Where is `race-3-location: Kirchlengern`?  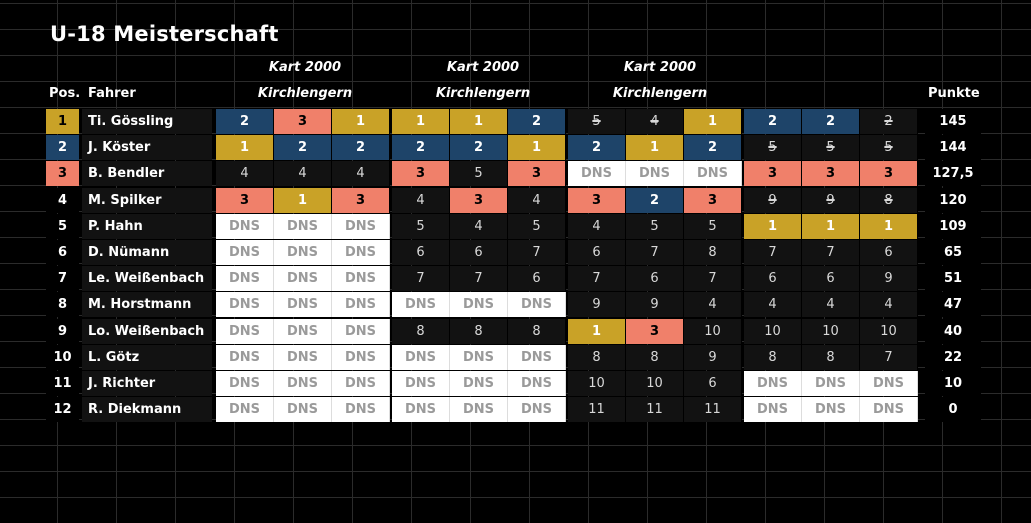 race-3-location: Kirchlengern is located at coordinates (660, 93).